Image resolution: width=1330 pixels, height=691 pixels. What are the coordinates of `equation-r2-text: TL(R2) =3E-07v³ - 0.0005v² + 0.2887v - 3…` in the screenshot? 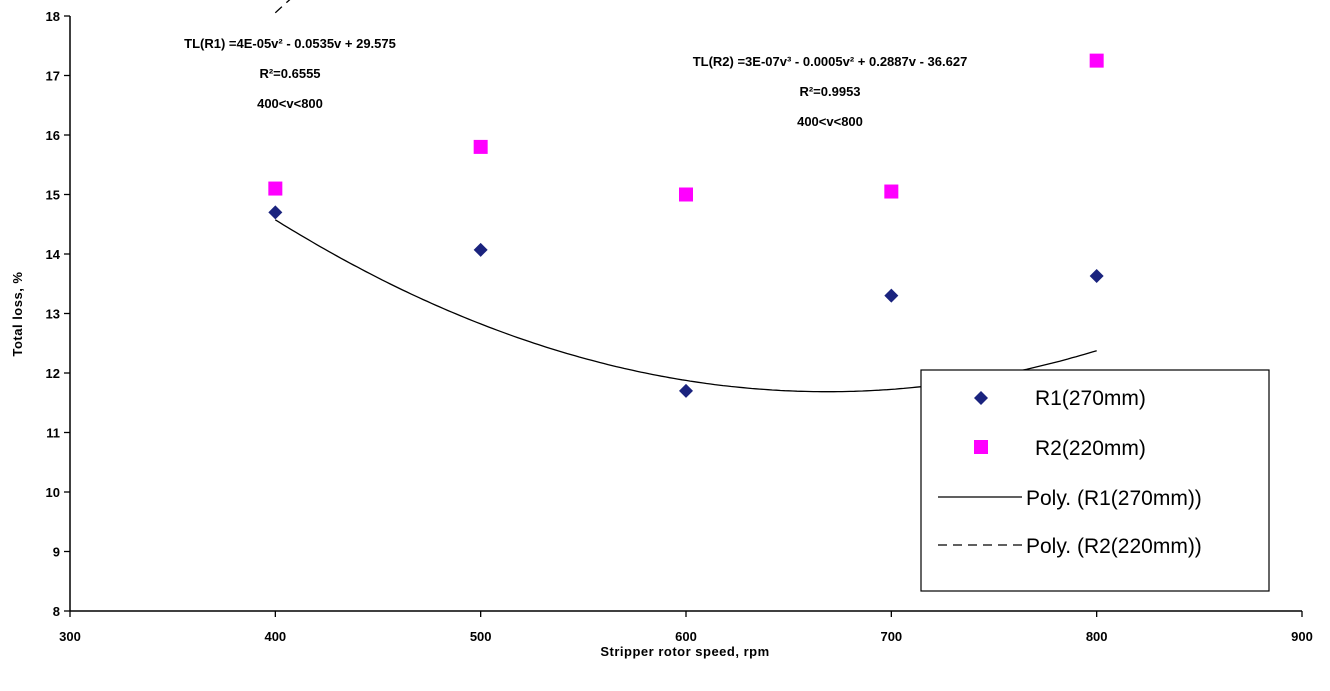 It's located at (830, 61).